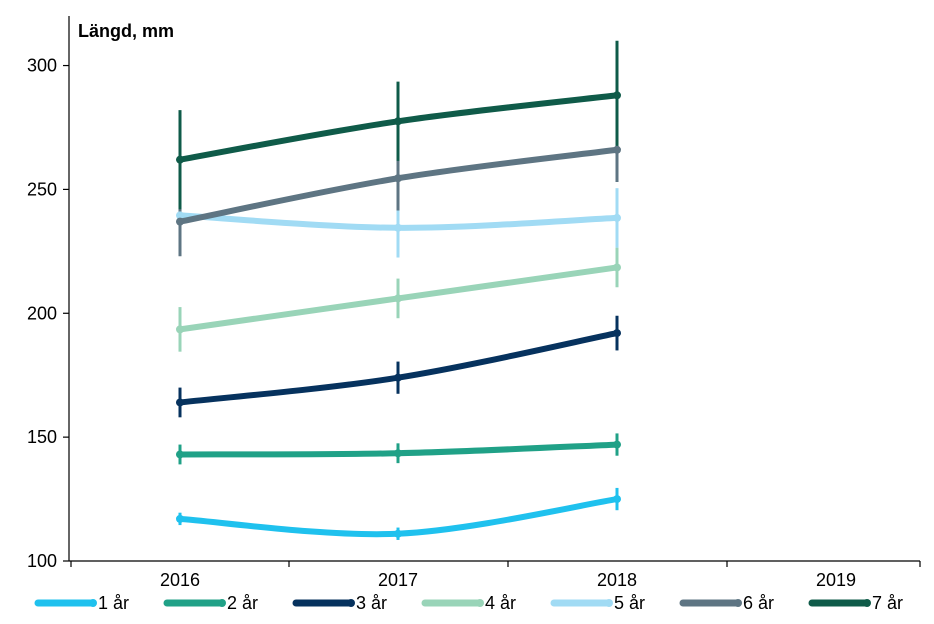 This screenshot has width=934, height=624. Describe the element at coordinates (468, 603) in the screenshot. I see `legend: 1 år 2 år 3 år 4 år 5 år 6 år 7 år` at that location.